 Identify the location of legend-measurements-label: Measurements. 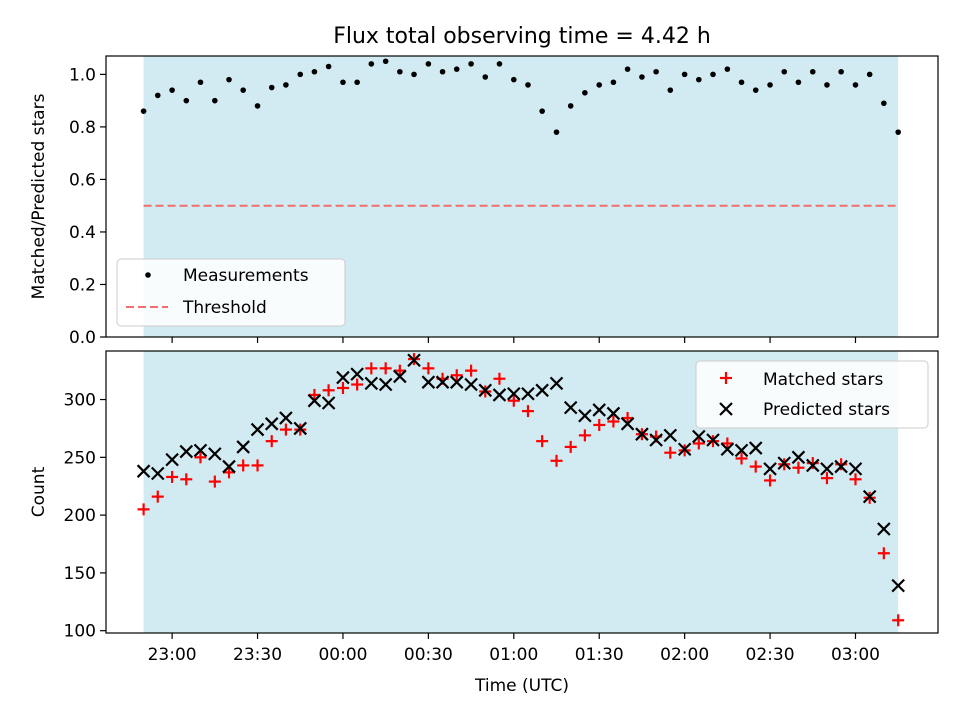
(246, 276).